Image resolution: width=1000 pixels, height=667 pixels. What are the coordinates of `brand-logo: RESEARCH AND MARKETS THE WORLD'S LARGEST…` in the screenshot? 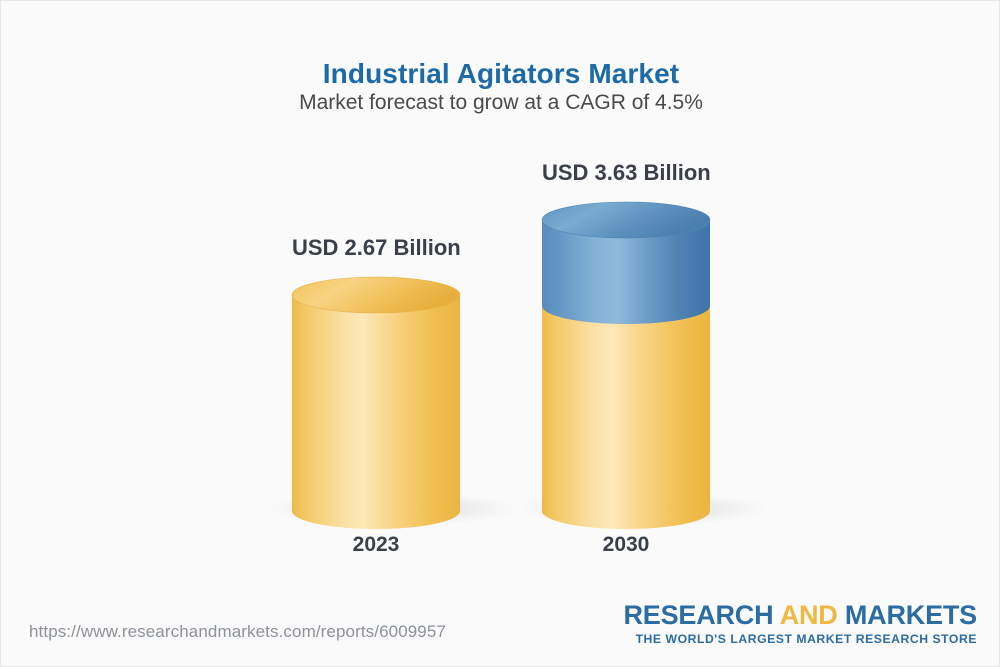 It's located at (797, 624).